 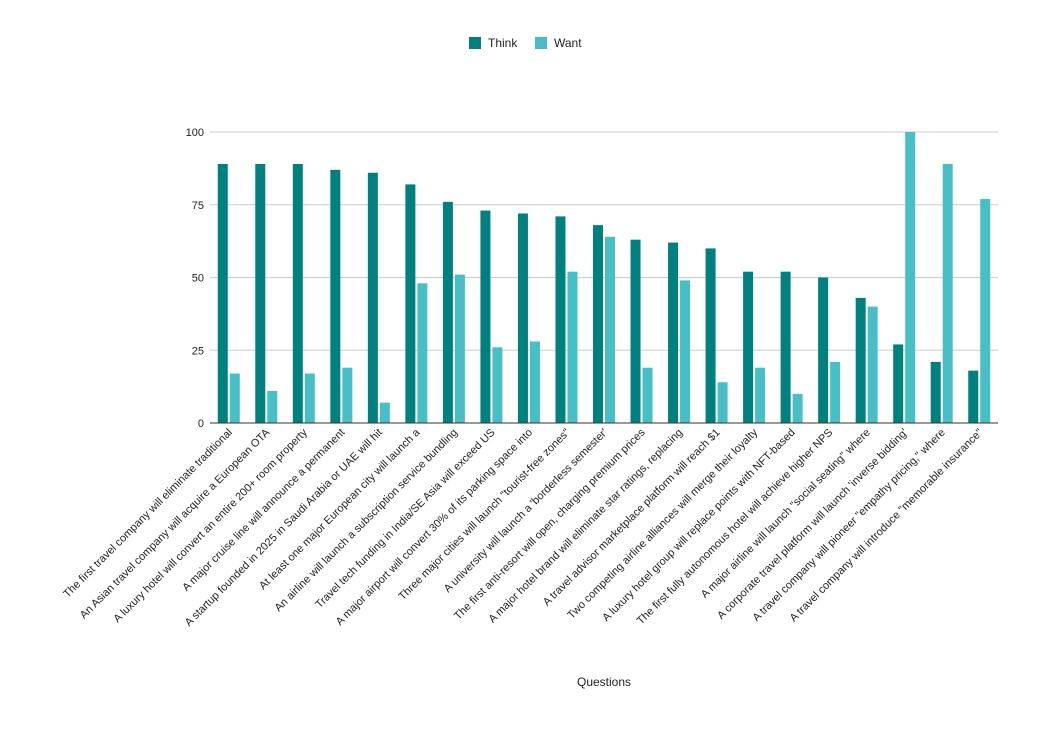 I want to click on legend: Think Want, so click(x=525, y=43).